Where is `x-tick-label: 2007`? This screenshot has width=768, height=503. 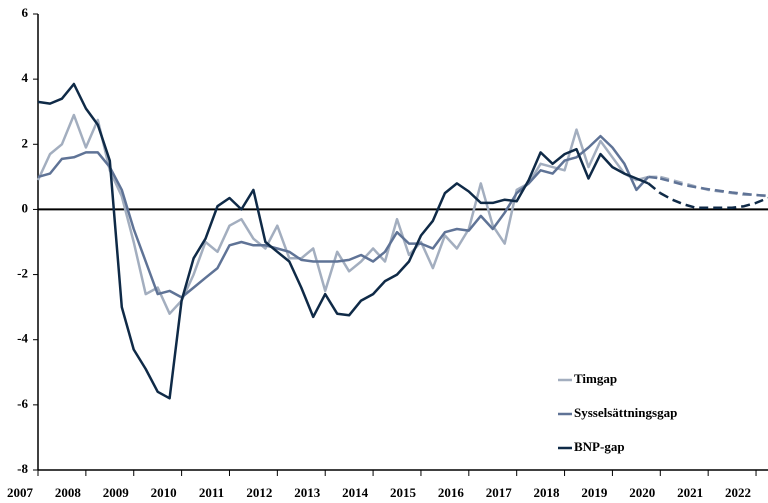 x-tick-label: 2007 is located at coordinates (20, 492).